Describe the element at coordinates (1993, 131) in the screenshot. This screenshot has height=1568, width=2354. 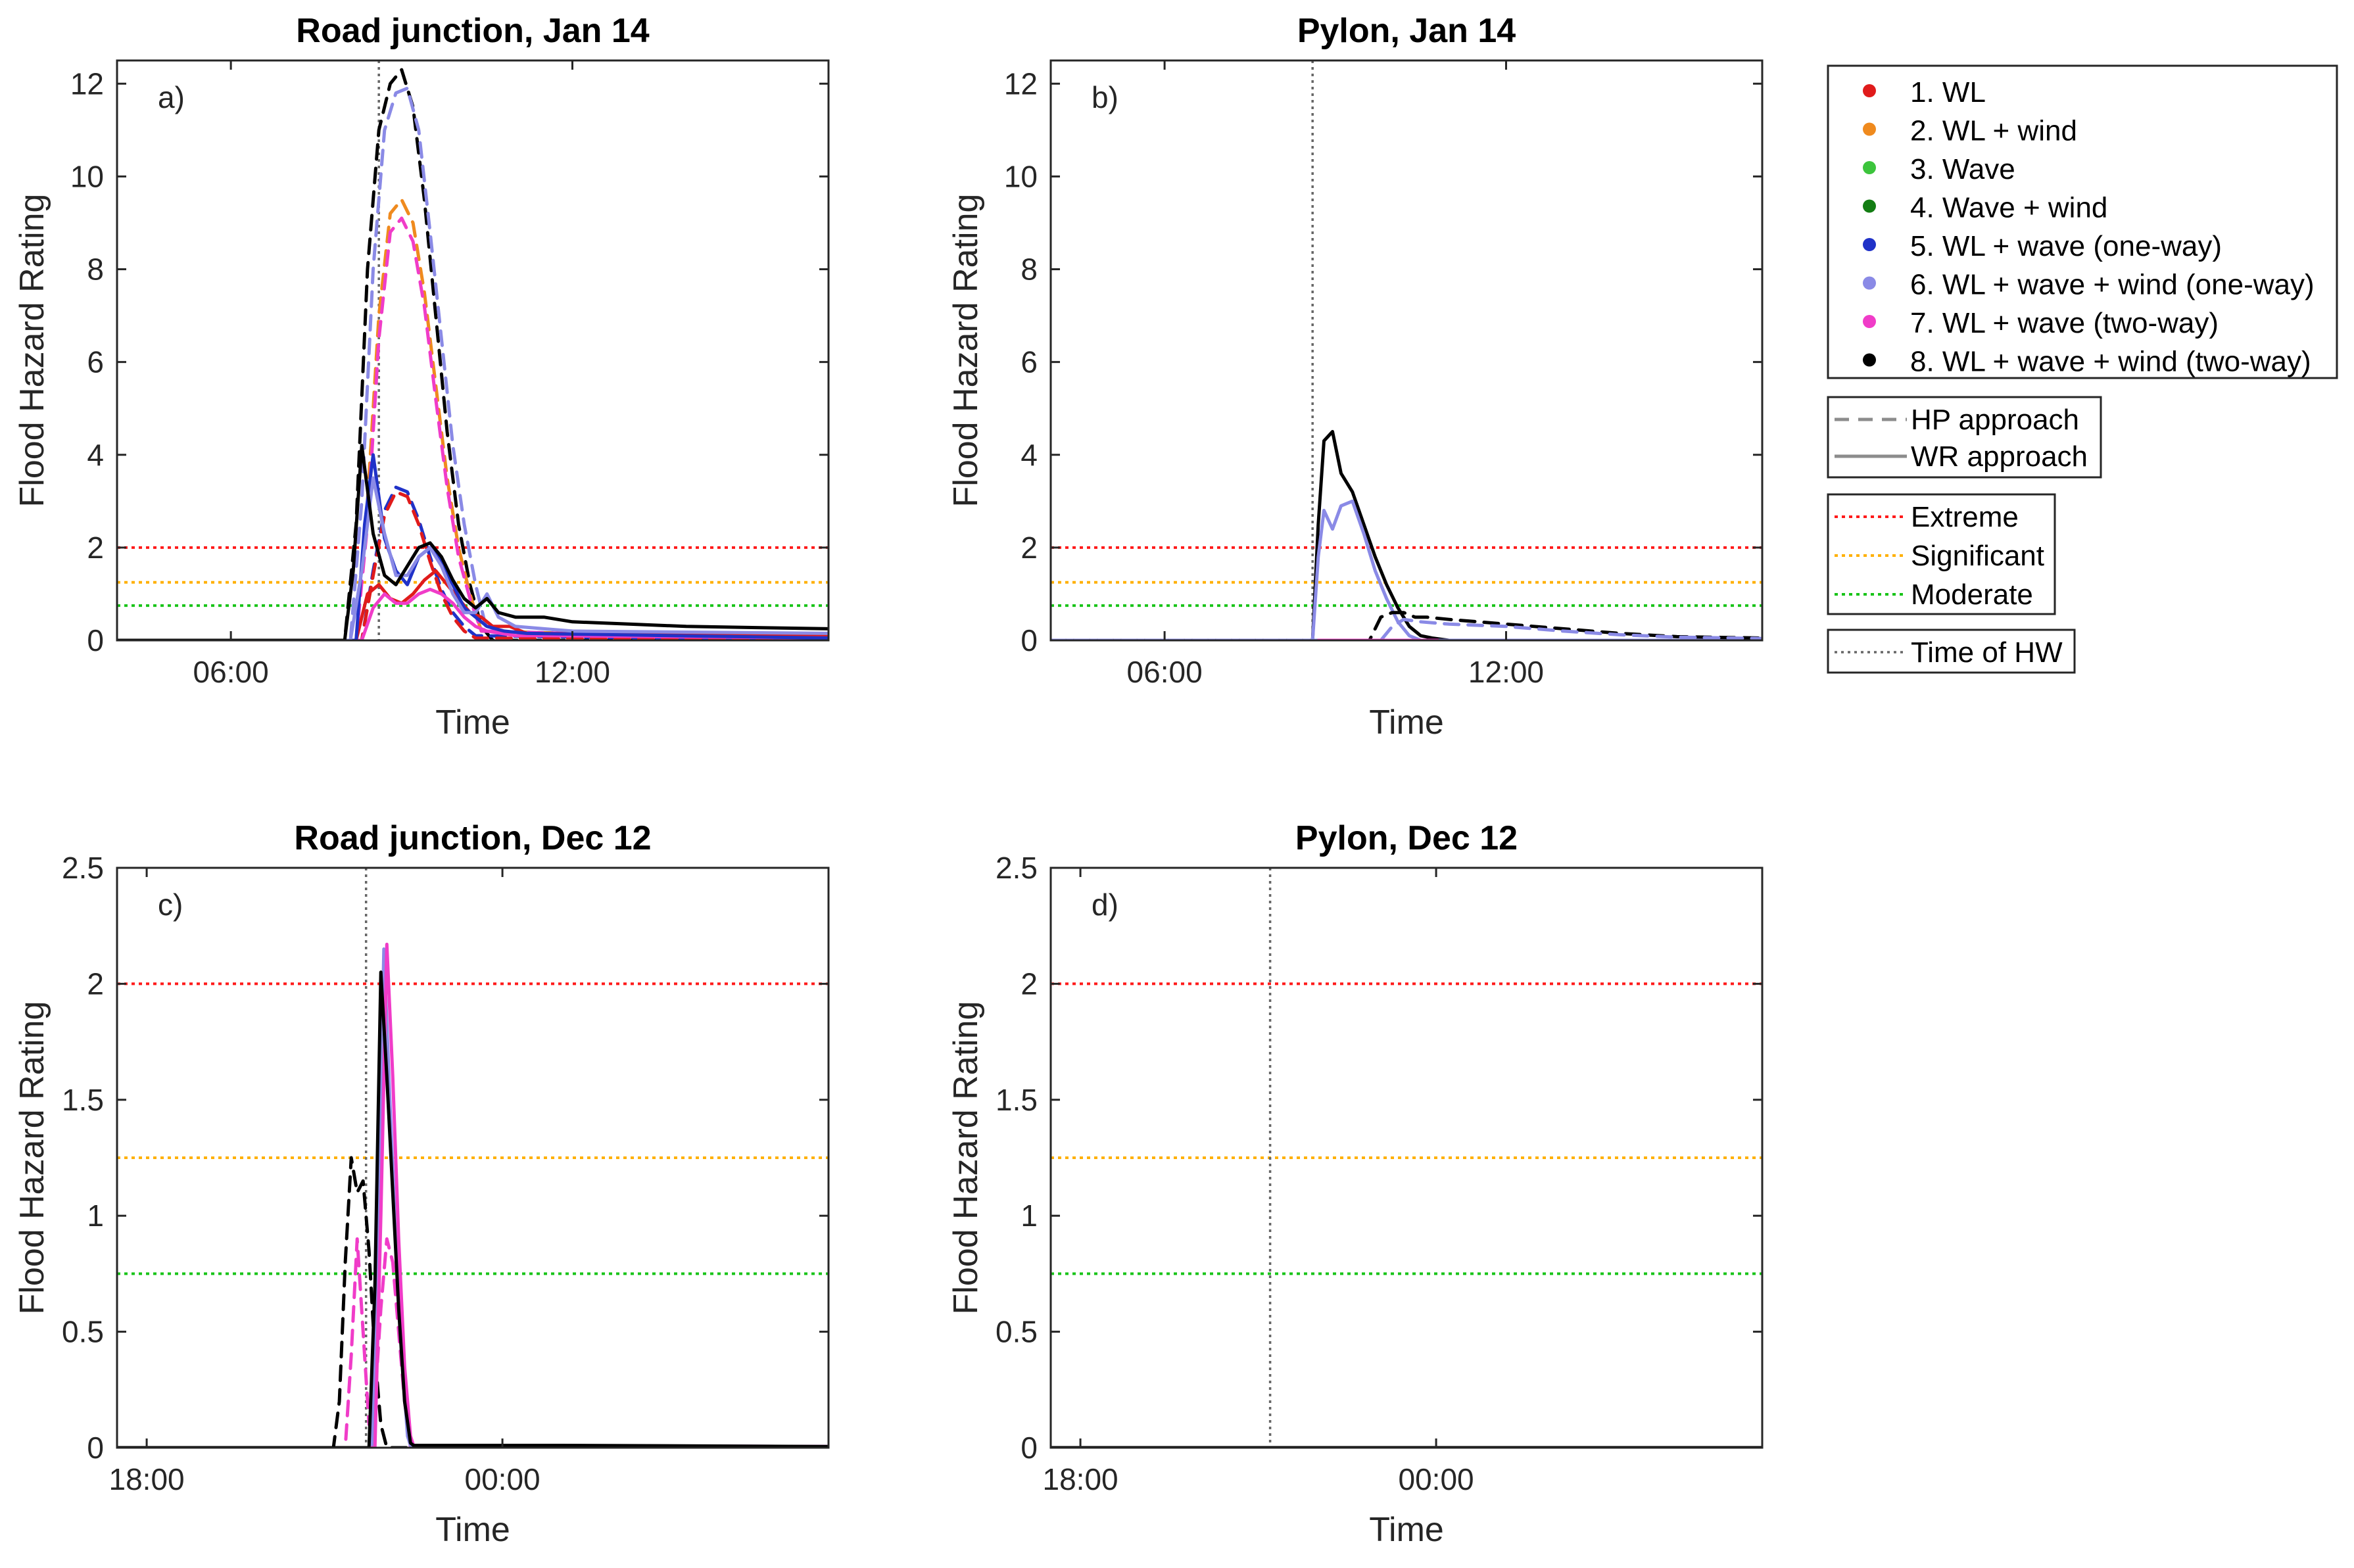
I see `legend-label: 2. WL + wind` at that location.